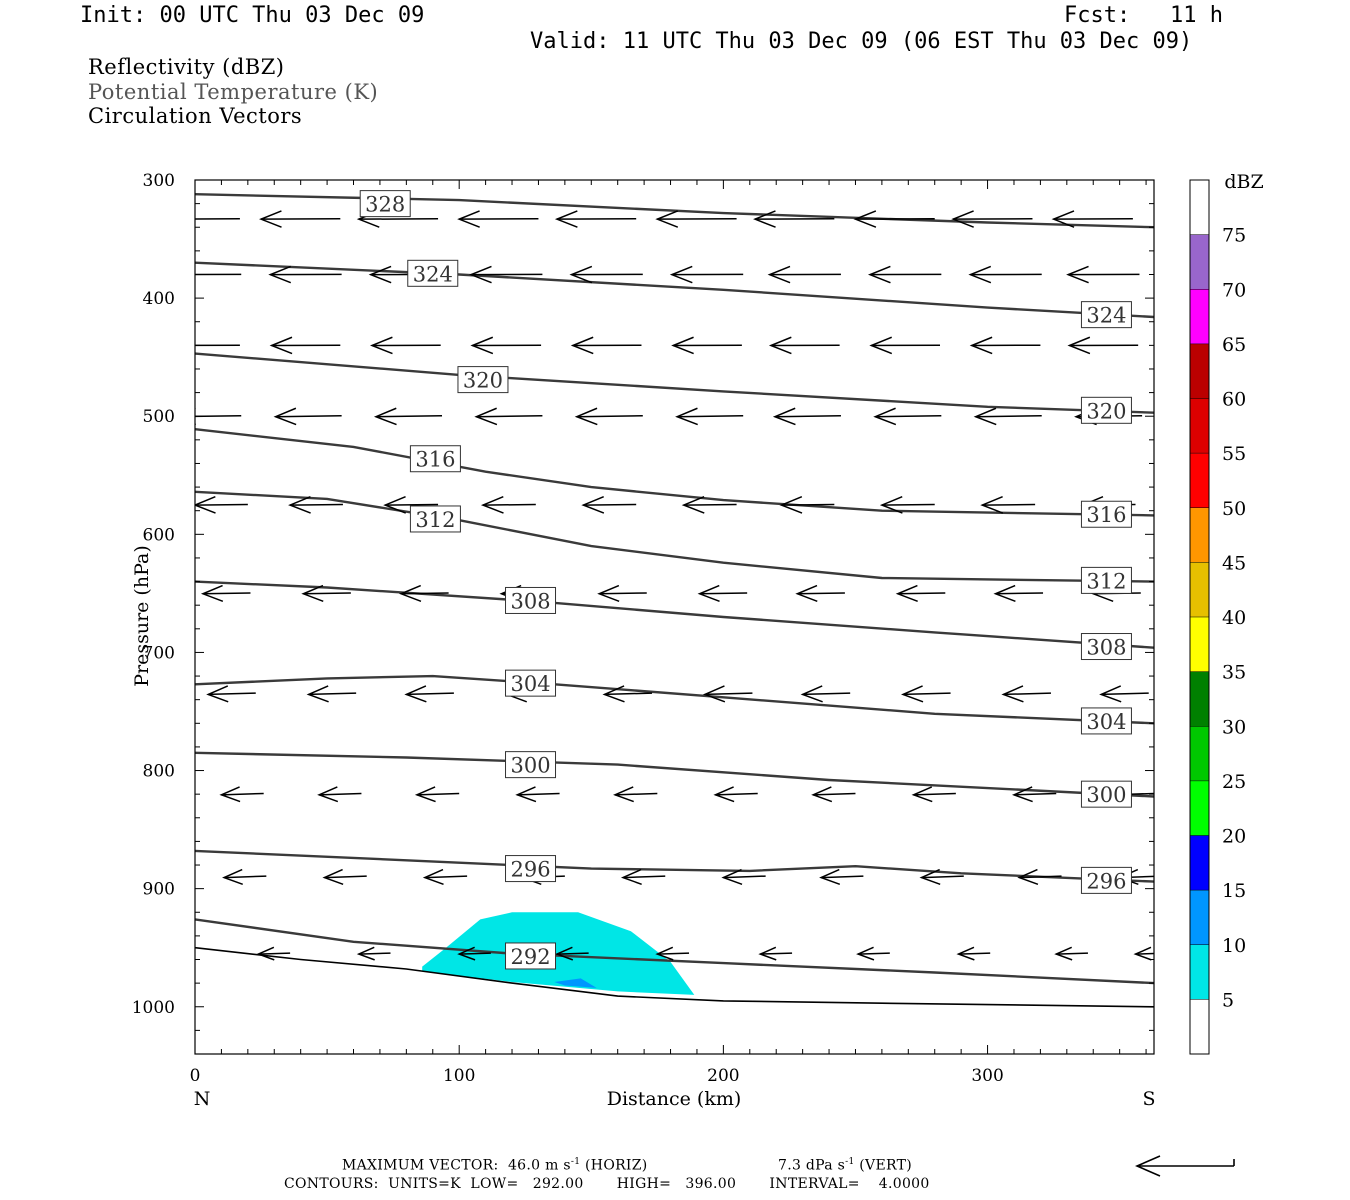  Describe the element at coordinates (195, 1076) in the screenshot. I see `x-tick-label: 0` at that location.